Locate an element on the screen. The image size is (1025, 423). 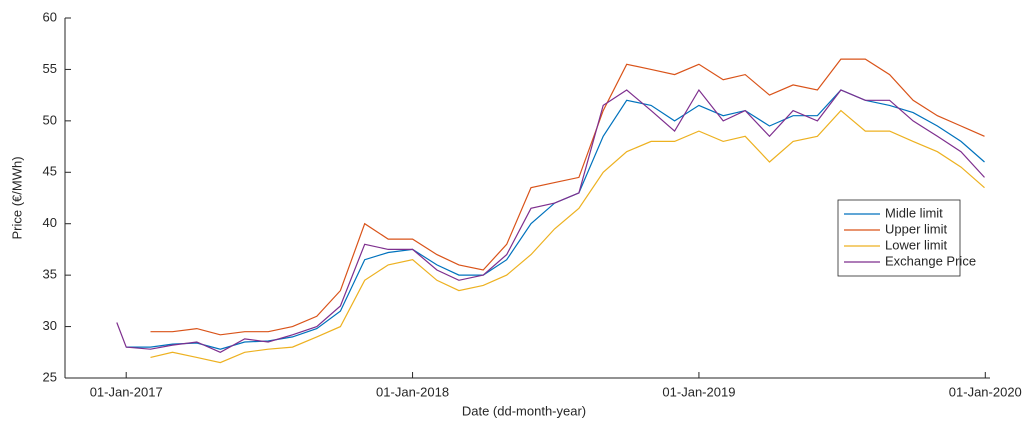
x-tick-label: 01-Jan-2020 is located at coordinates (985, 391).